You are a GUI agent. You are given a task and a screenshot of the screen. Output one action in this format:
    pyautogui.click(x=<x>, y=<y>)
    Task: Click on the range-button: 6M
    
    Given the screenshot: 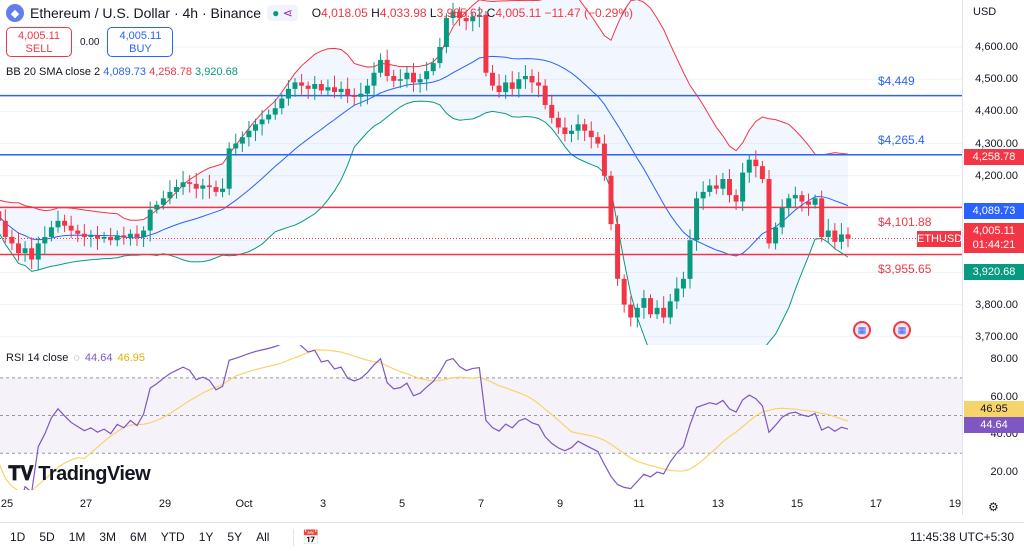 What is the action you would take?
    pyautogui.click(x=138, y=537)
    